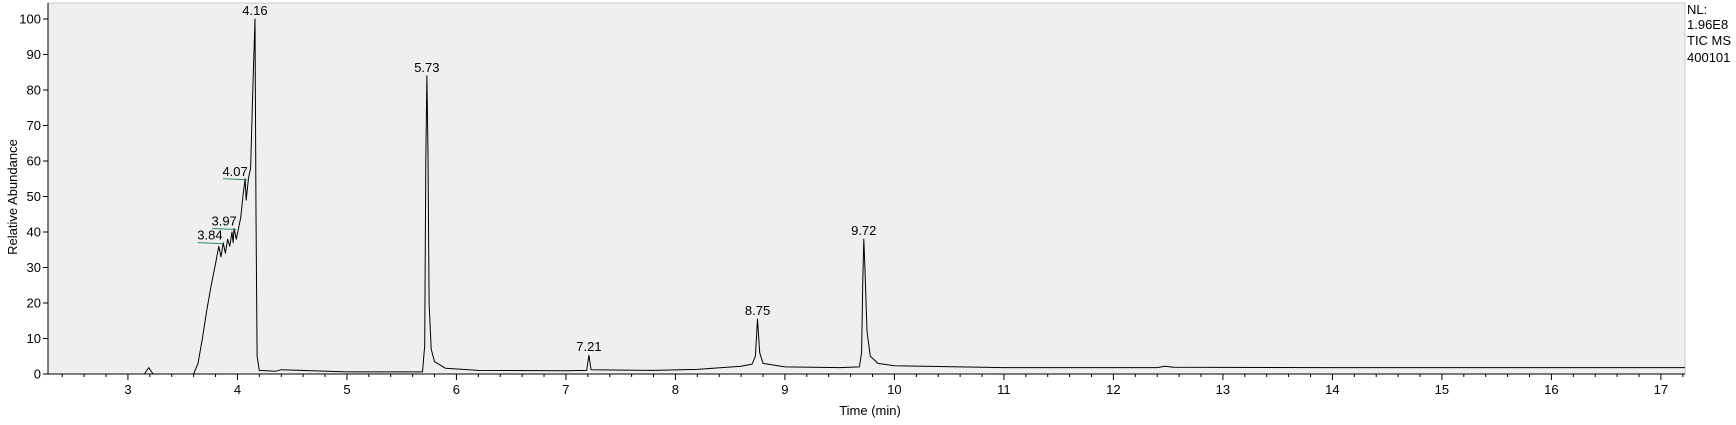  I want to click on y-tick-label: 10, so click(34, 338).